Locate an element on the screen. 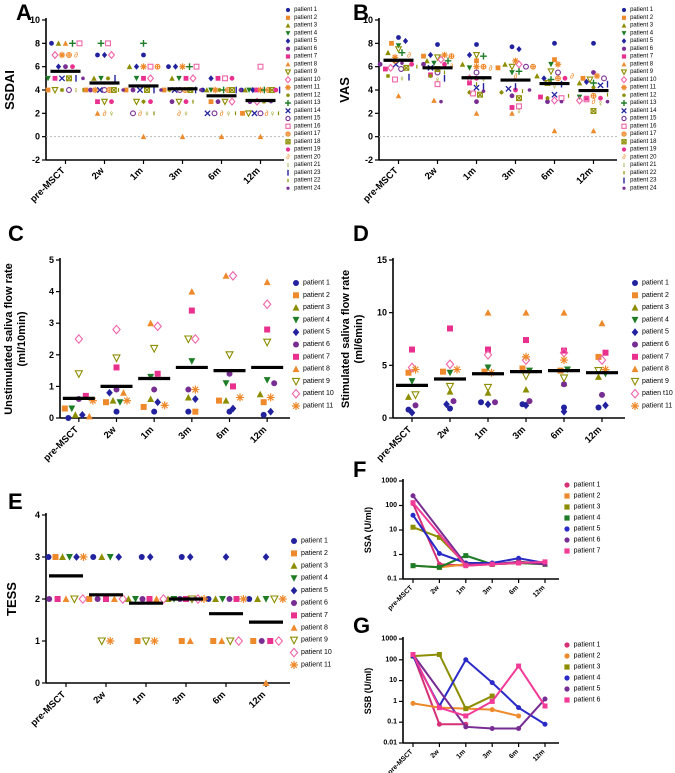 Image resolution: width=675 pixels, height=773 pixels. legend-label: patient 12 is located at coordinates (307, 95).